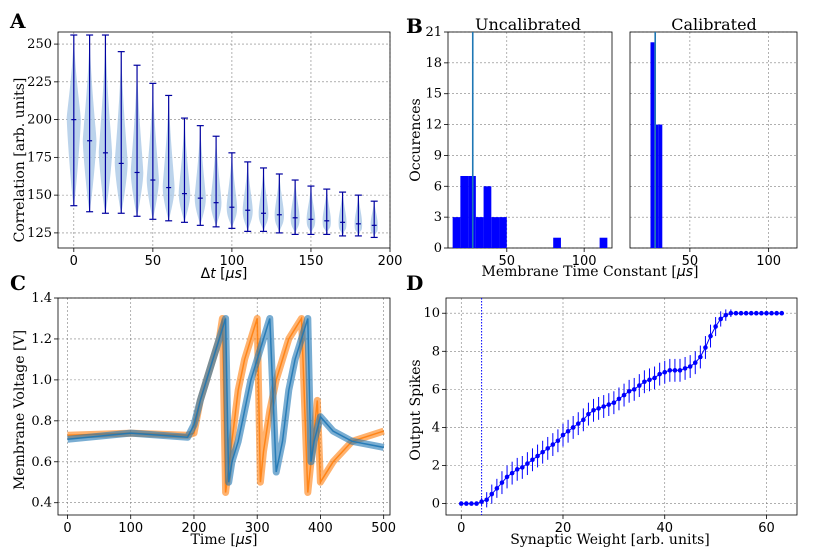  What do you see at coordinates (433, 125) in the screenshot?
I see `y-tick-label: 12` at bounding box center [433, 125].